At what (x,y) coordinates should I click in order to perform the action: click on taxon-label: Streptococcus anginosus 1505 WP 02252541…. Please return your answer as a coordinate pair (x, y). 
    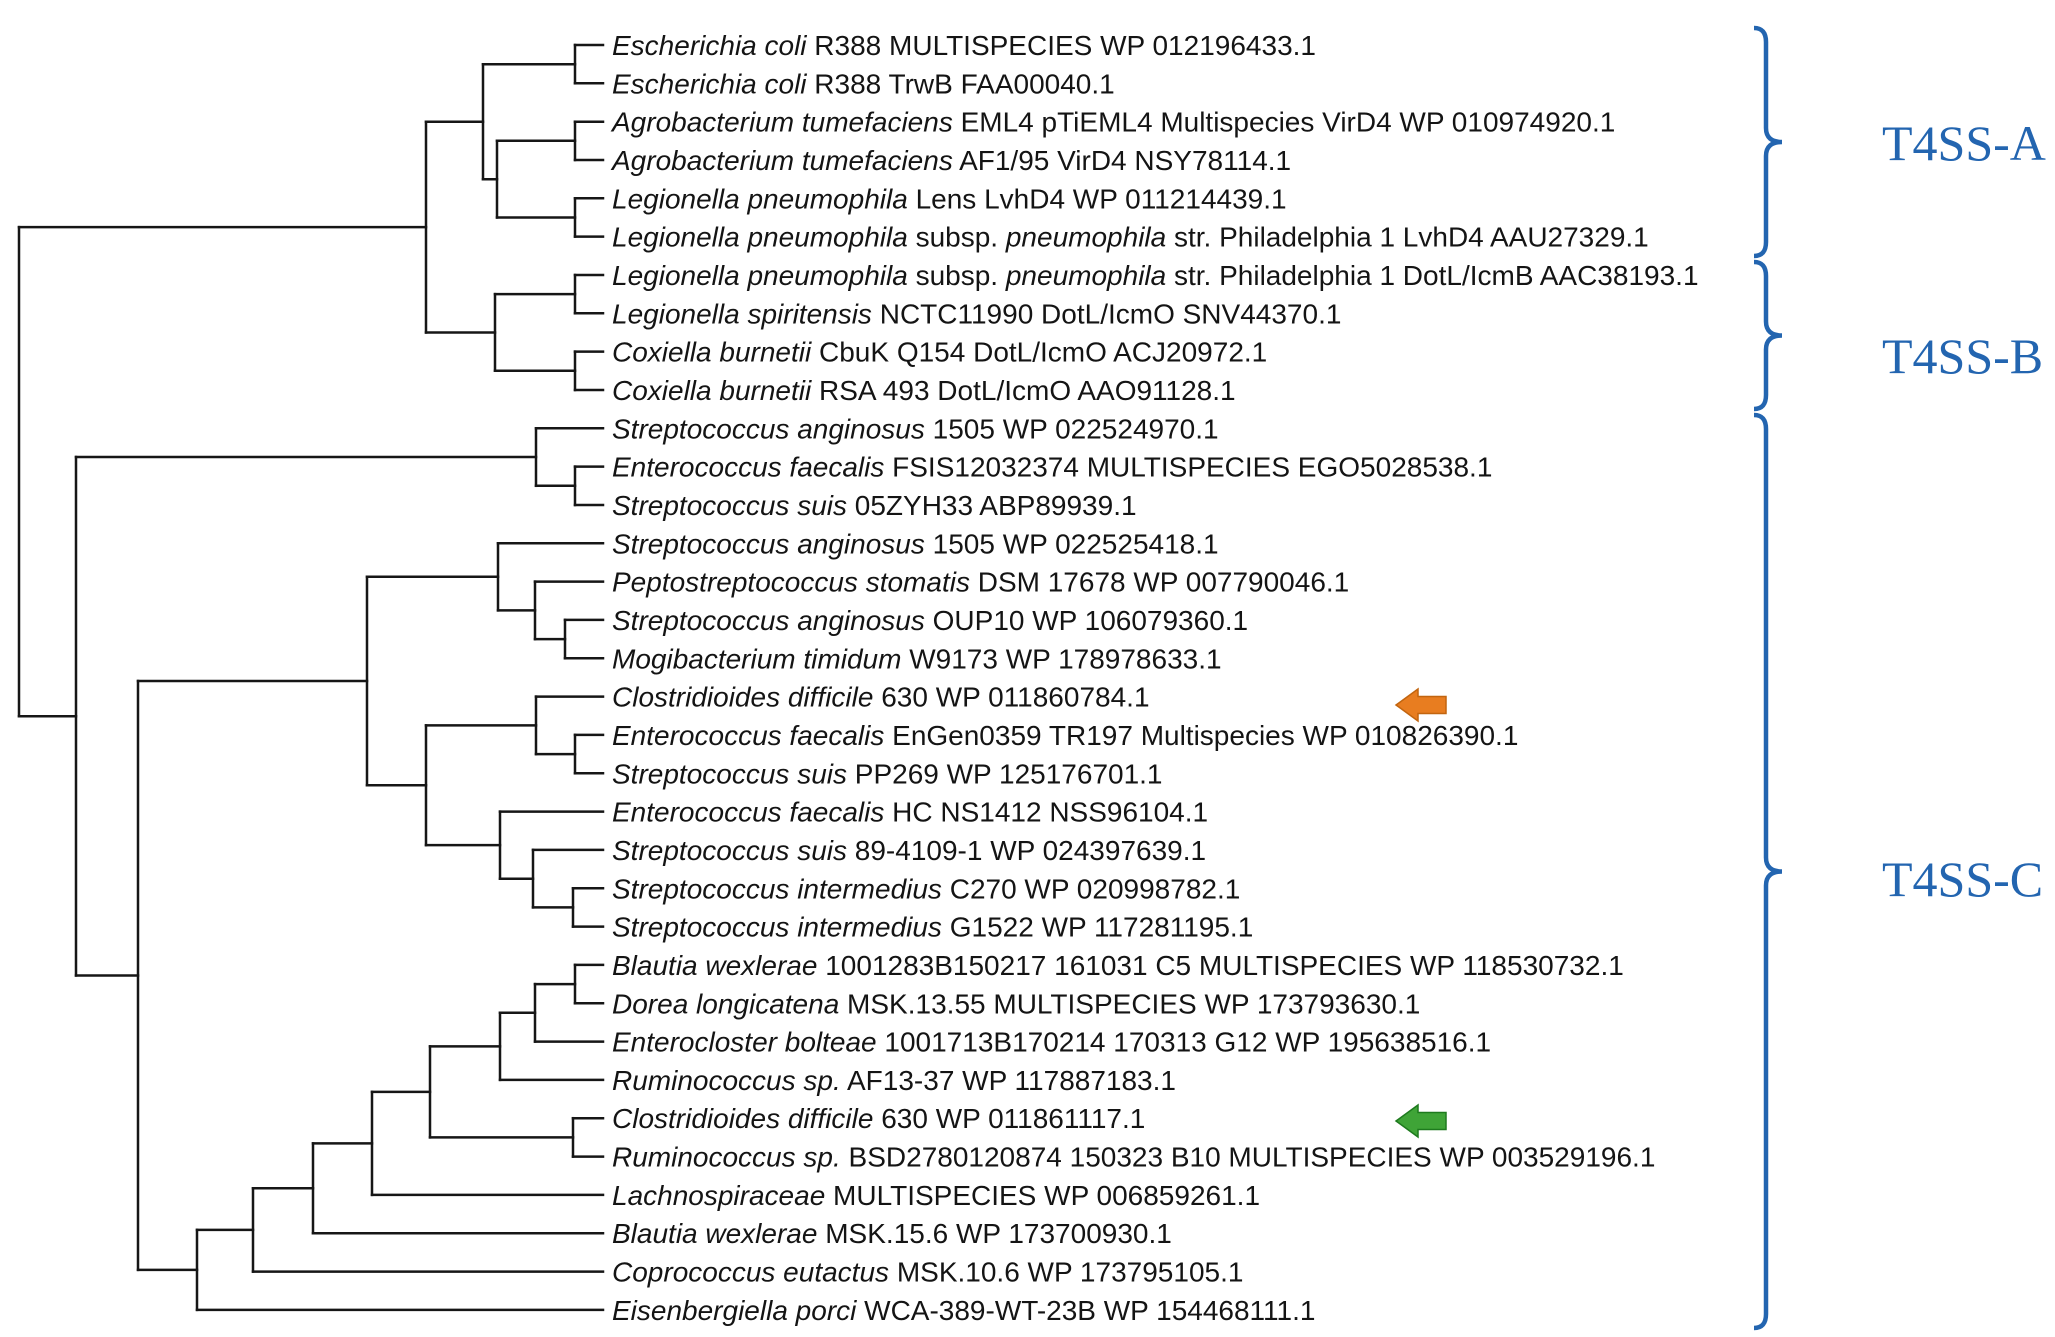
    Looking at the image, I should click on (915, 543).